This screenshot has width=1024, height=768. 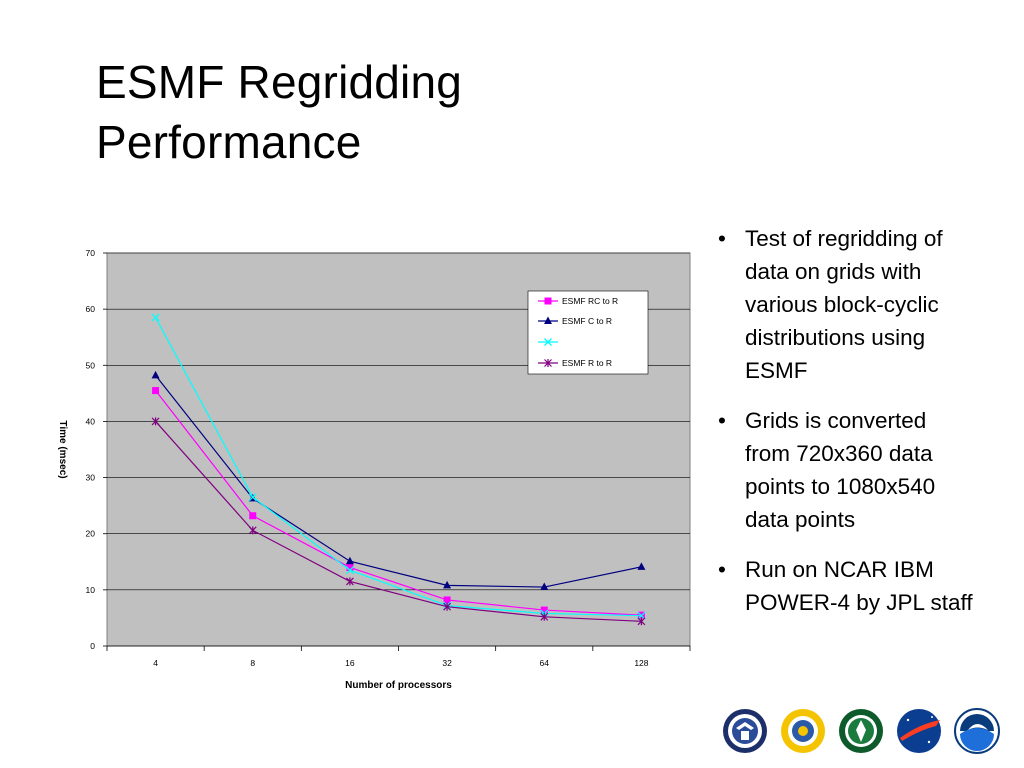 I want to click on nsf-seal-icon, so click(x=803, y=731).